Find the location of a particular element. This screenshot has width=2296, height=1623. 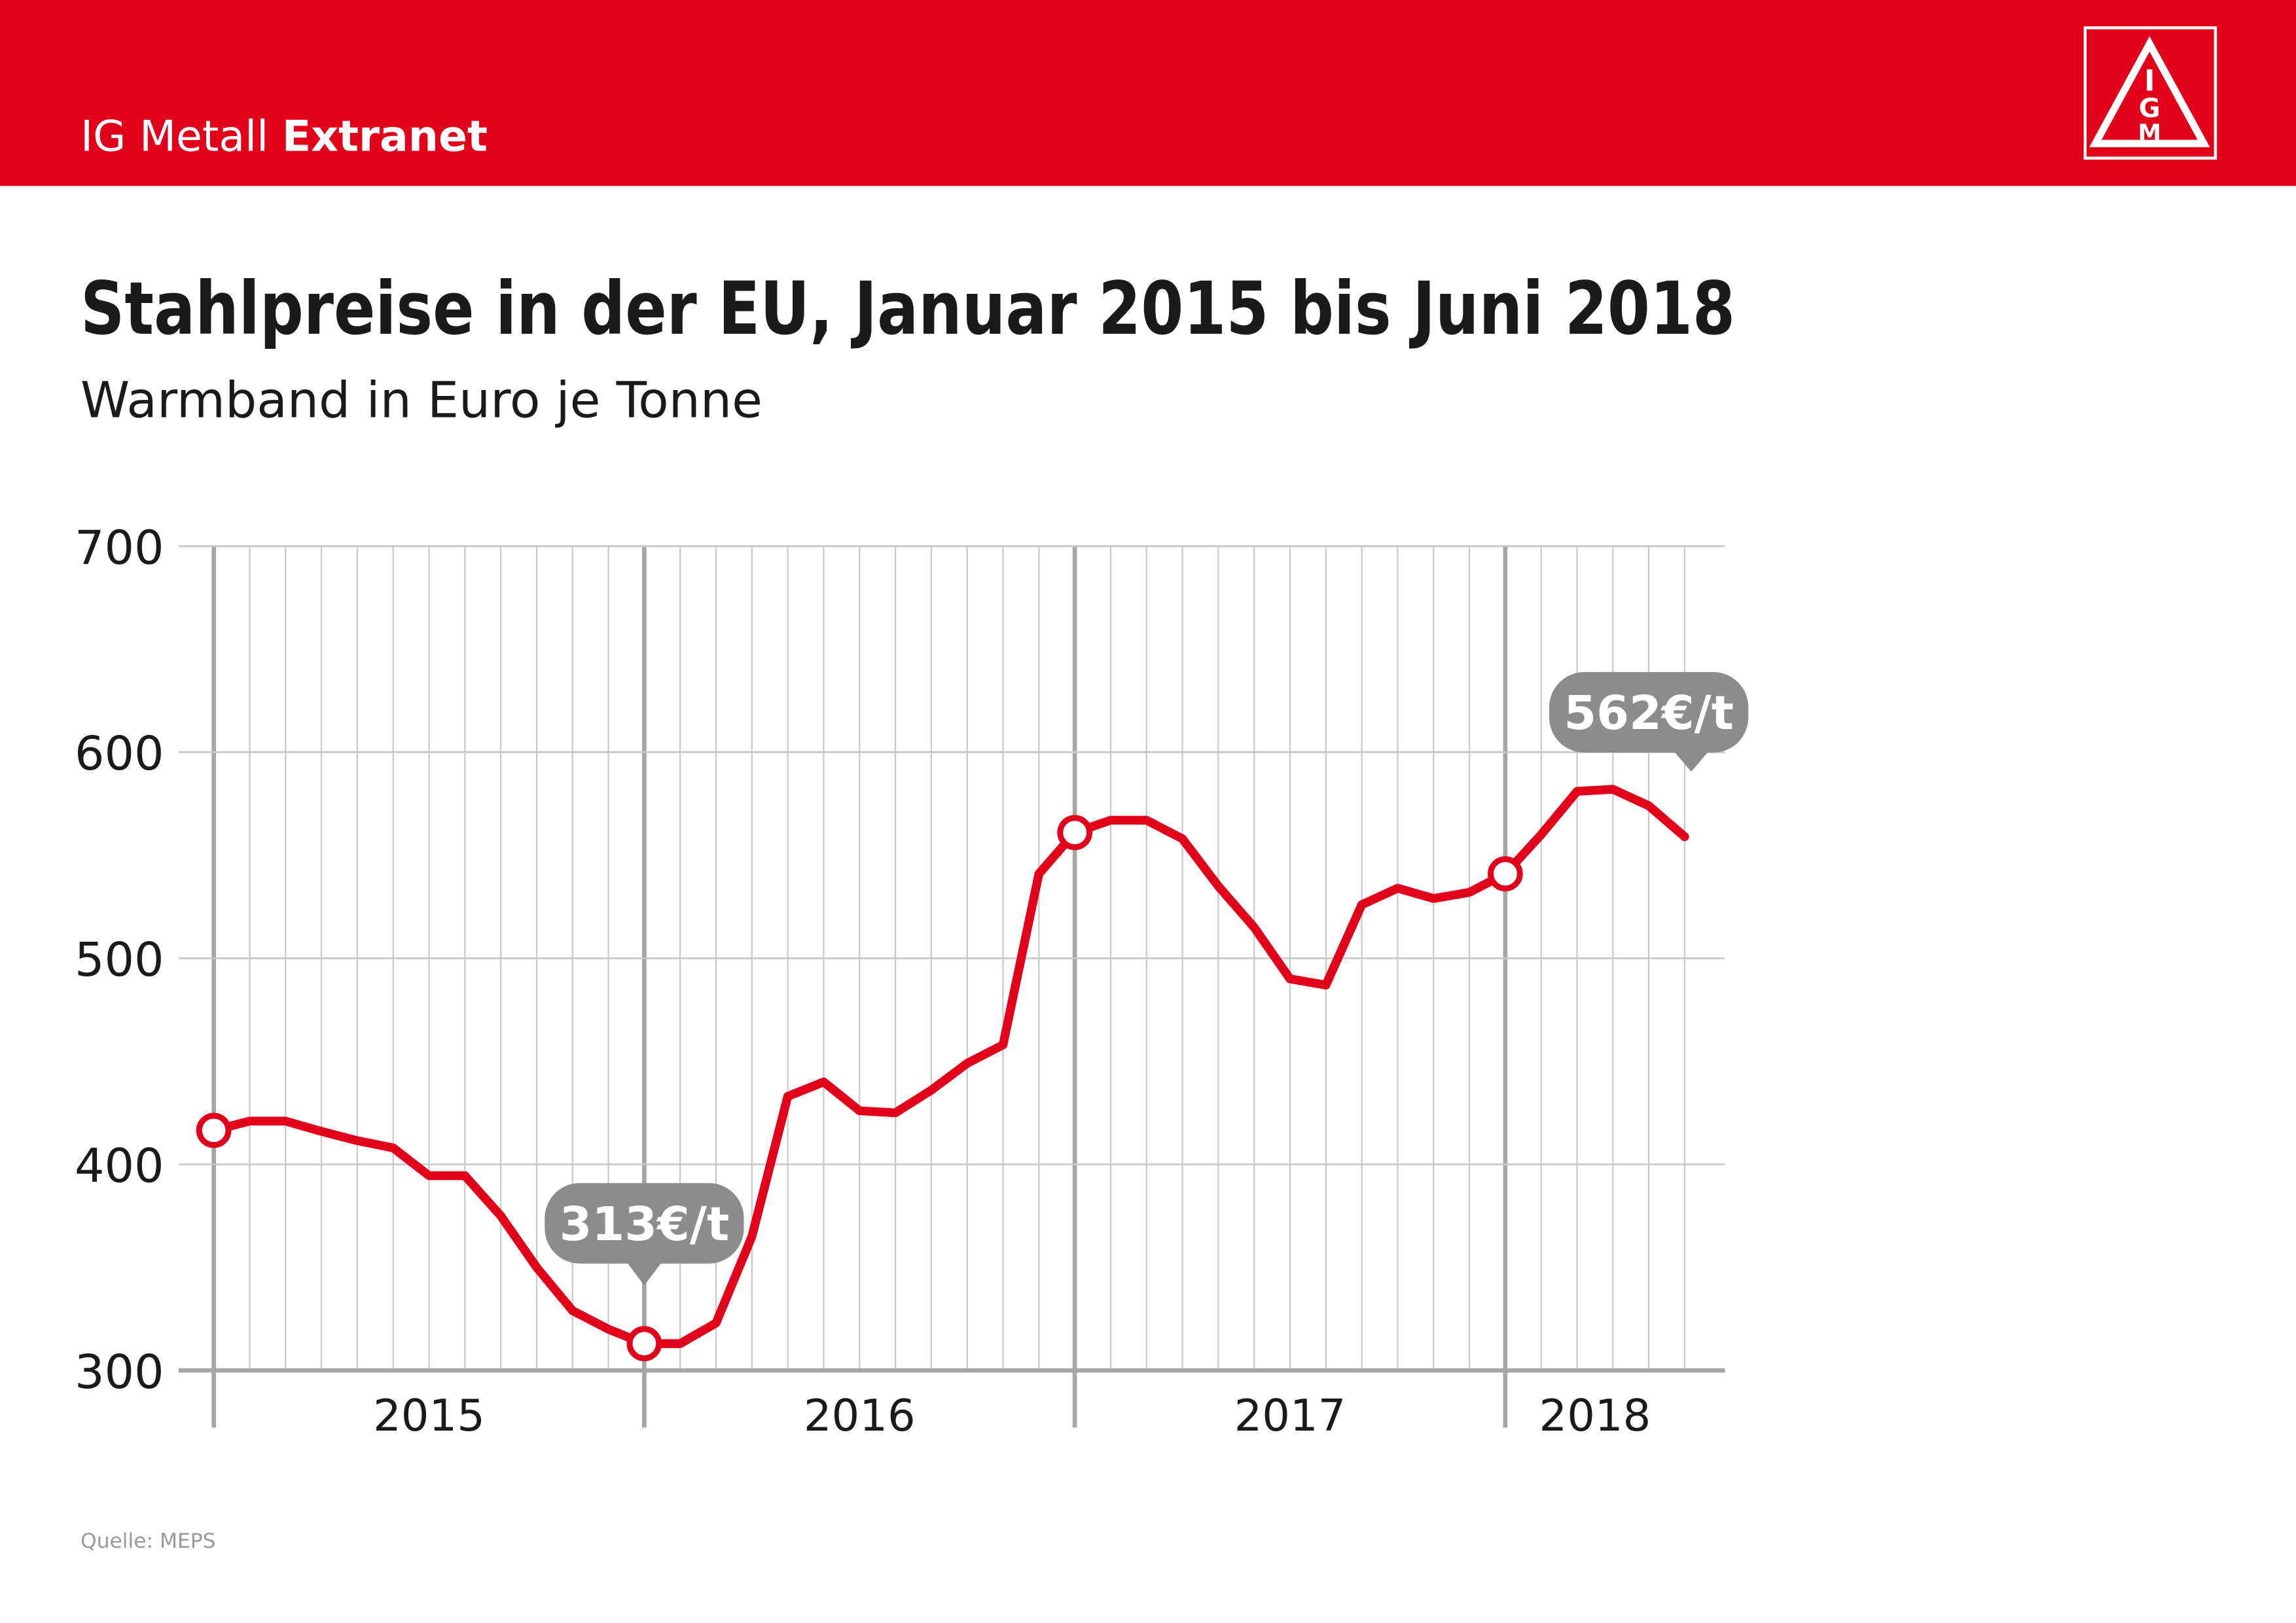

annotation-label: 562€/t is located at coordinates (1649, 713).